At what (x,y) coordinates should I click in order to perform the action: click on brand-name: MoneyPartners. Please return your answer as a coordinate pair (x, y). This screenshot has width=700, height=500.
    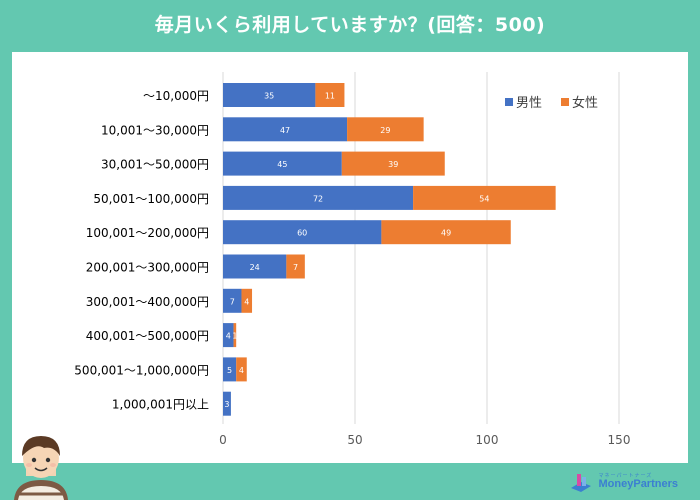
    Looking at the image, I should click on (638, 484).